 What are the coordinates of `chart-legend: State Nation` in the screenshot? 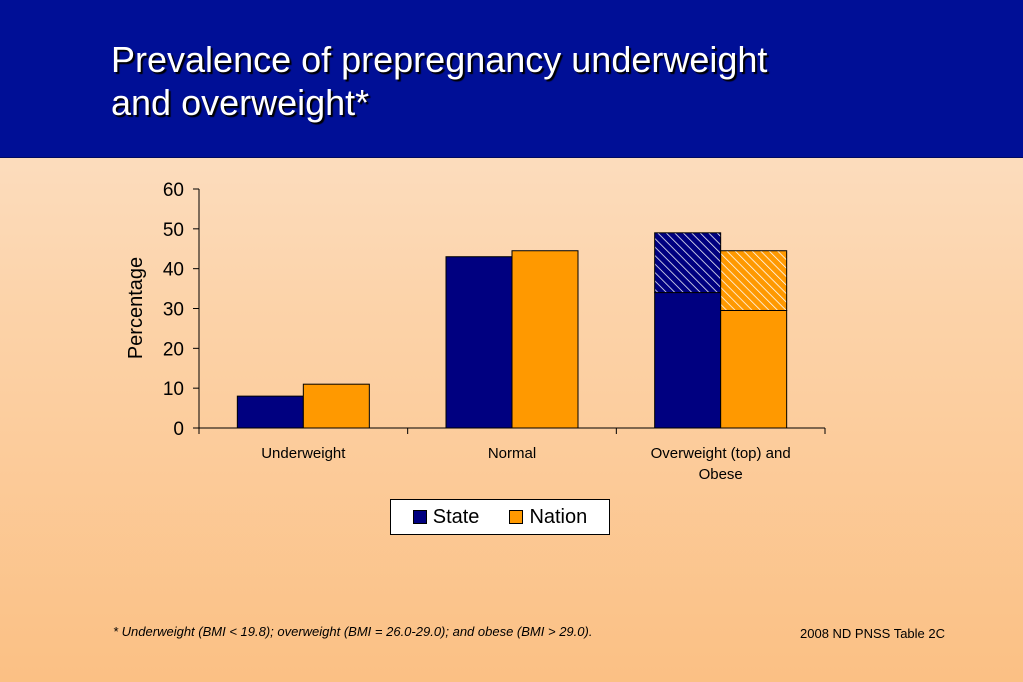 It's located at (500, 517).